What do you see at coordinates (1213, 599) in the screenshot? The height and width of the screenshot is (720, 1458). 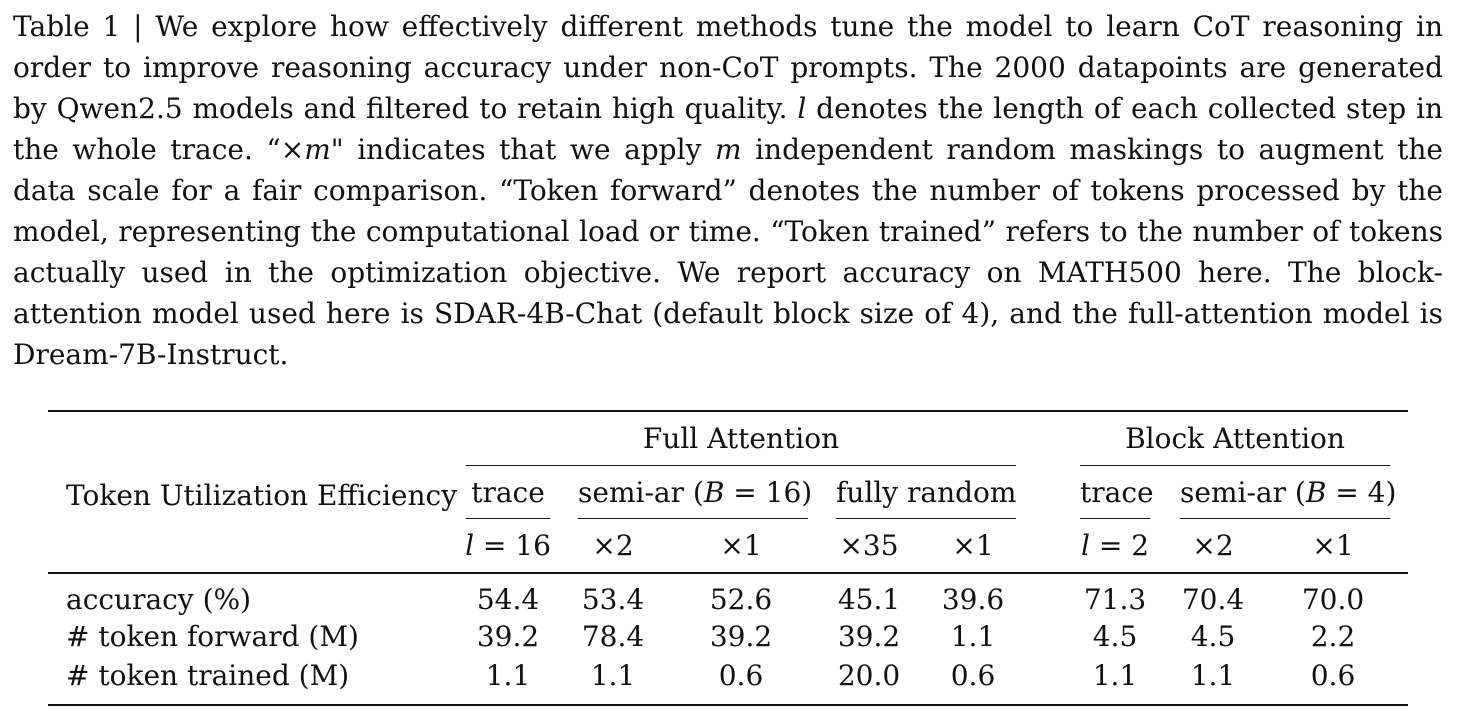 I see `table-cell: 70.4` at bounding box center [1213, 599].